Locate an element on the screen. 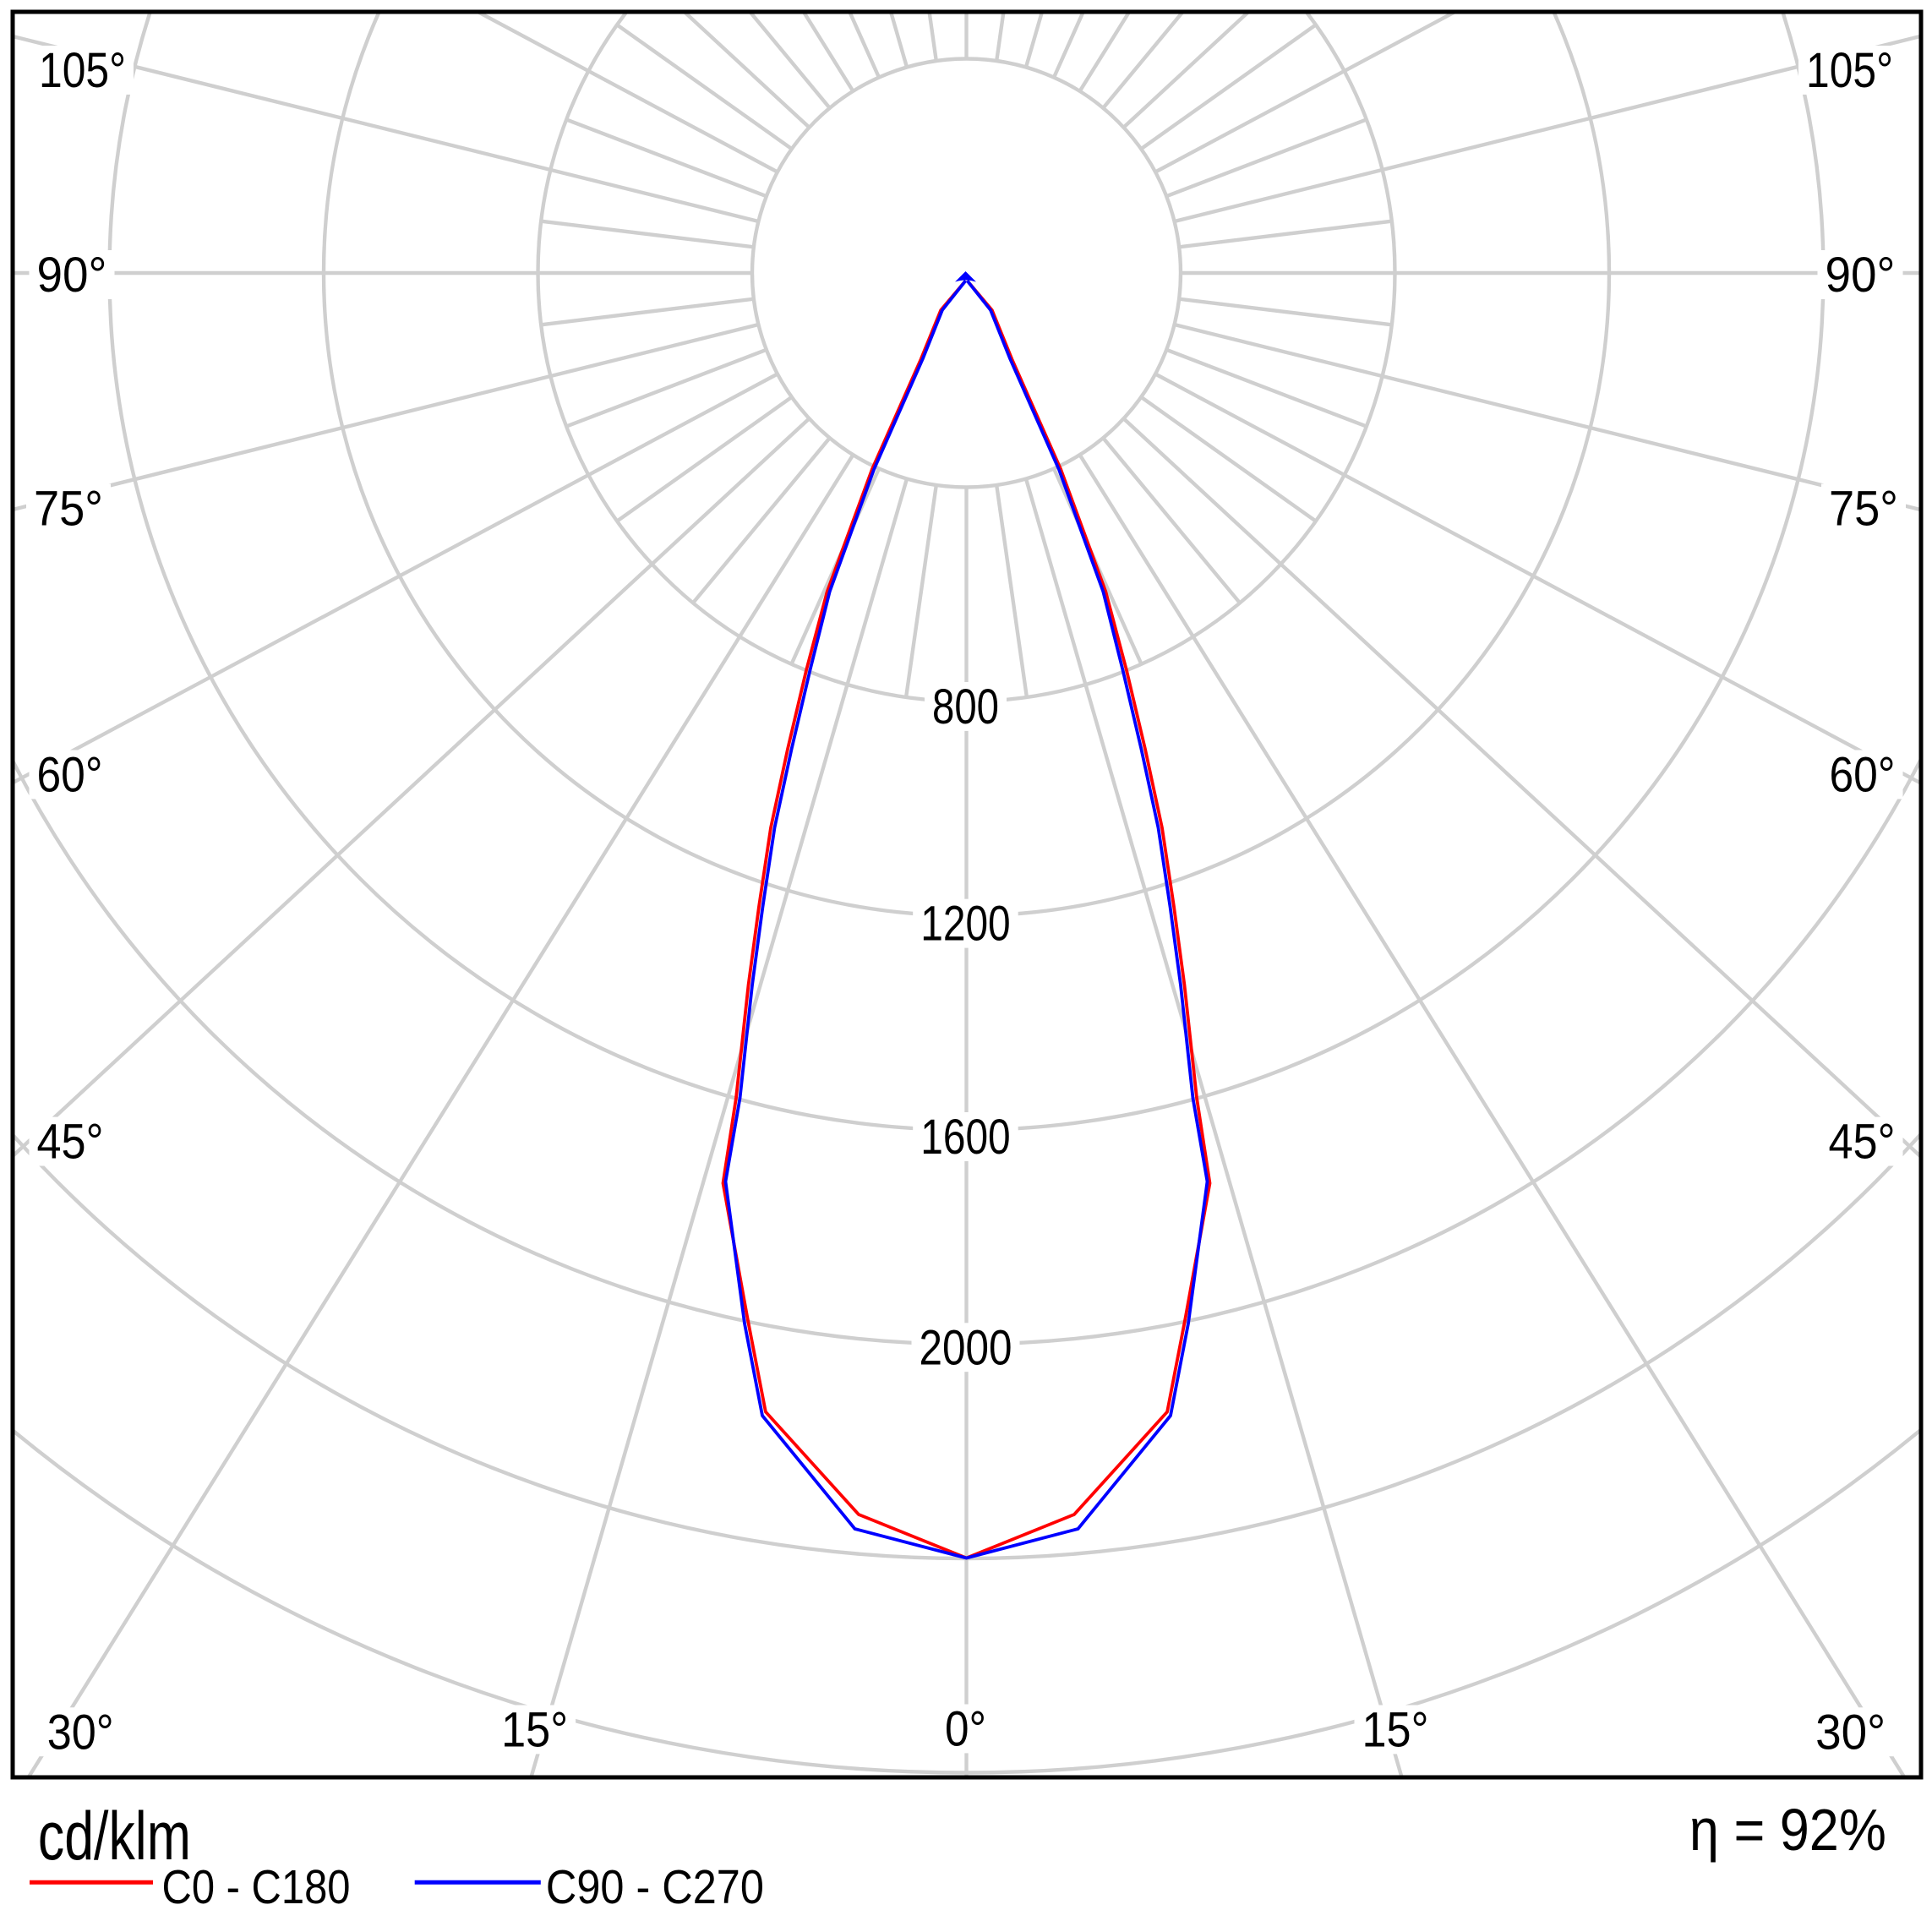  svg-text: 1600 is located at coordinates (965, 1137).